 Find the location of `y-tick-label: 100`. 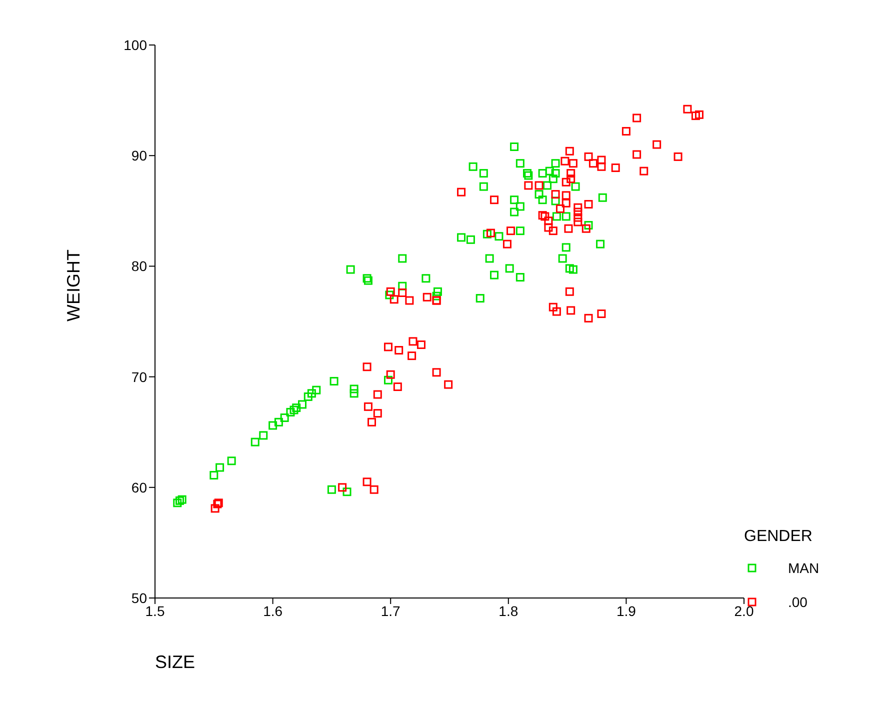

y-tick-label: 100 is located at coordinates (136, 44).